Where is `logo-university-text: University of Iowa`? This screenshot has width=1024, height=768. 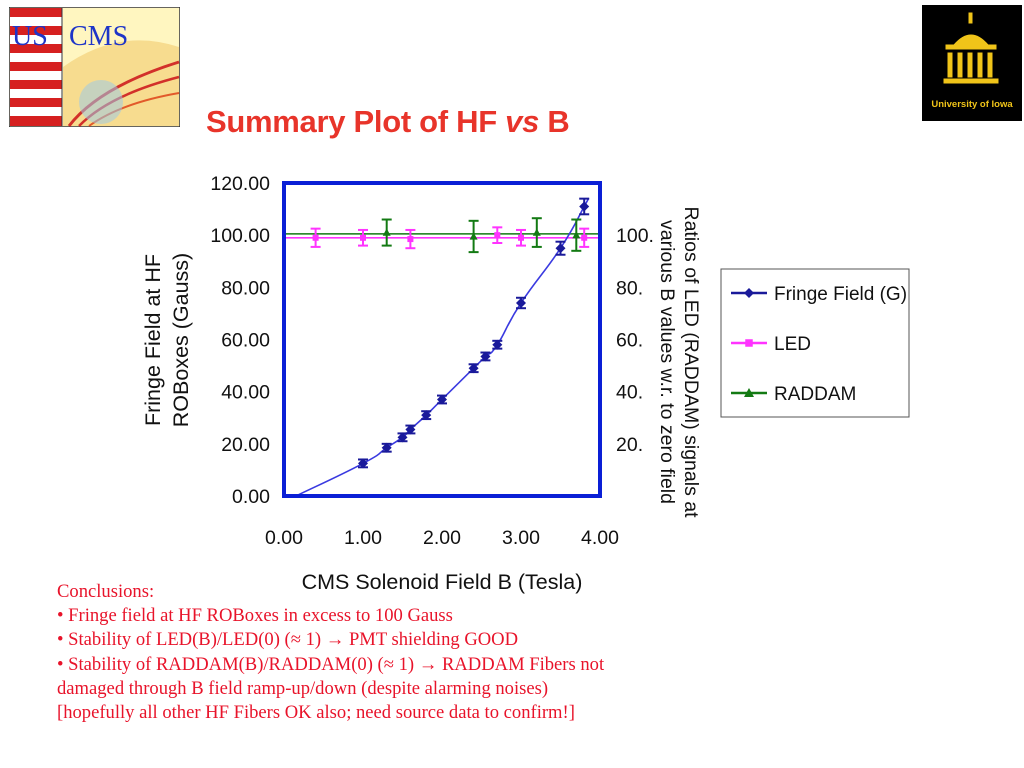 logo-university-text: University of Iowa is located at coordinates (972, 104).